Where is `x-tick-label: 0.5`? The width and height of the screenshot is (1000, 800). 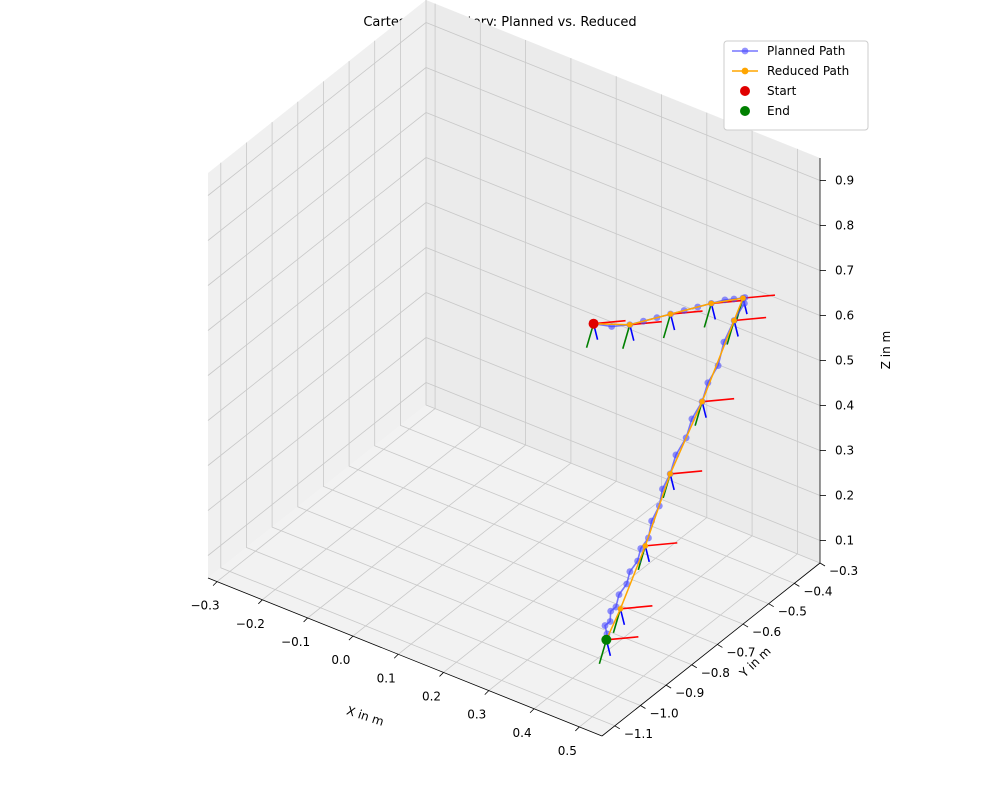 x-tick-label: 0.5 is located at coordinates (567, 751).